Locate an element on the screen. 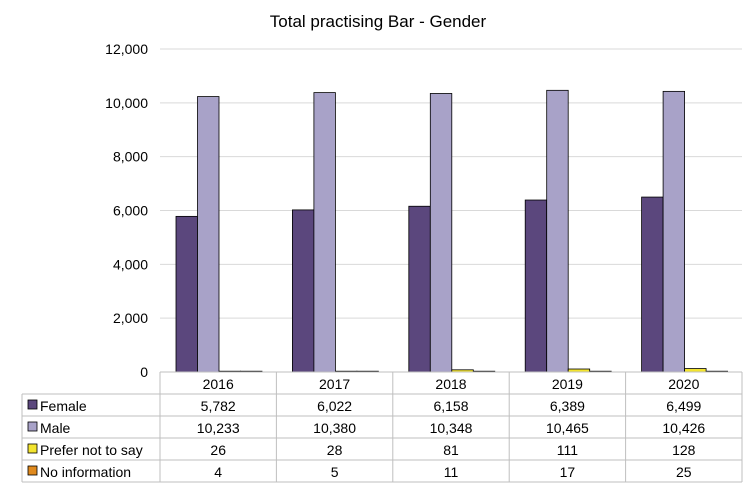  data-label-female: 5,782 is located at coordinates (218, 406).